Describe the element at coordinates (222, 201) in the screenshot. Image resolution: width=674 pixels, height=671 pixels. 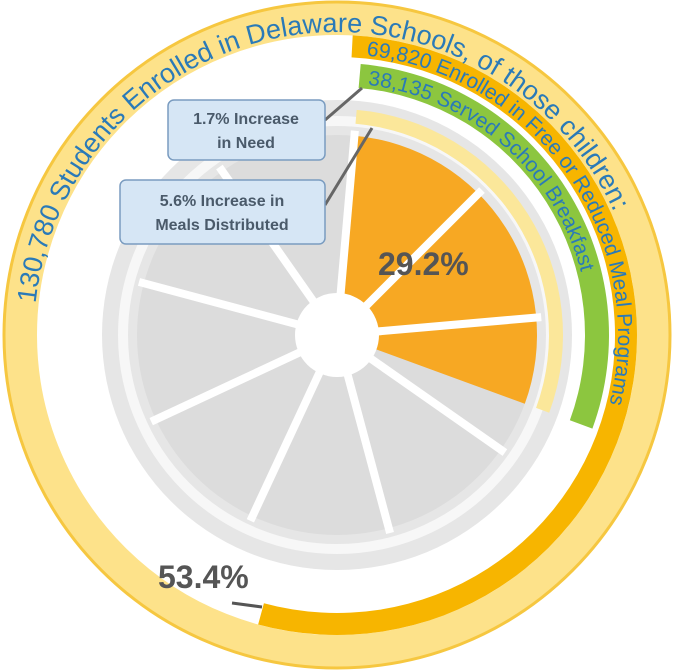
I see `callout-line: 5.6% Increase in` at that location.